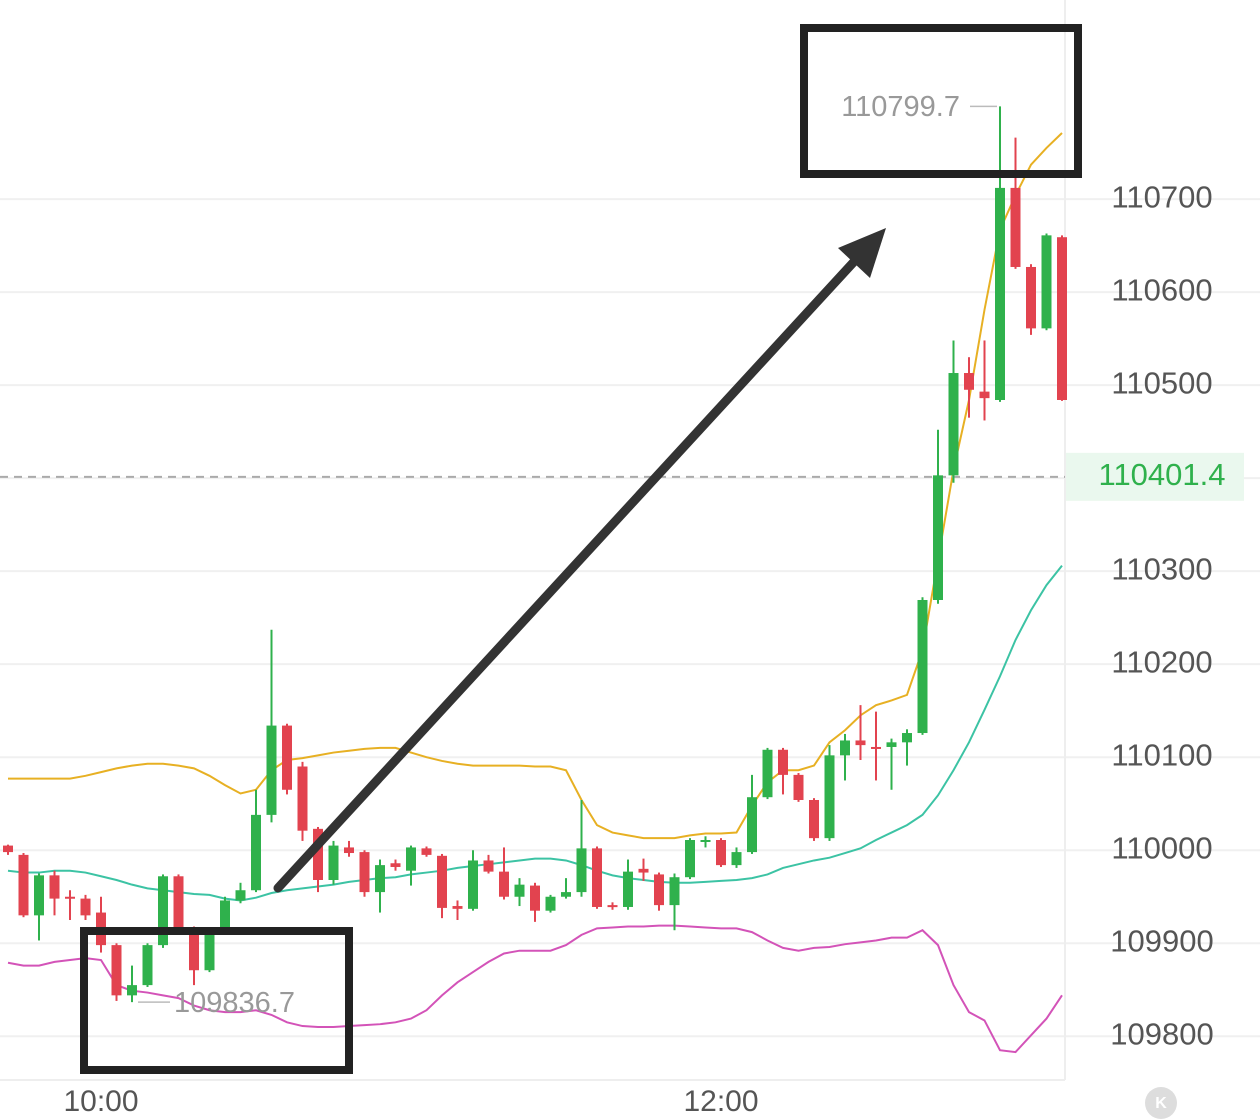  I want to click on y-tick-label: 110500, so click(1161, 382).